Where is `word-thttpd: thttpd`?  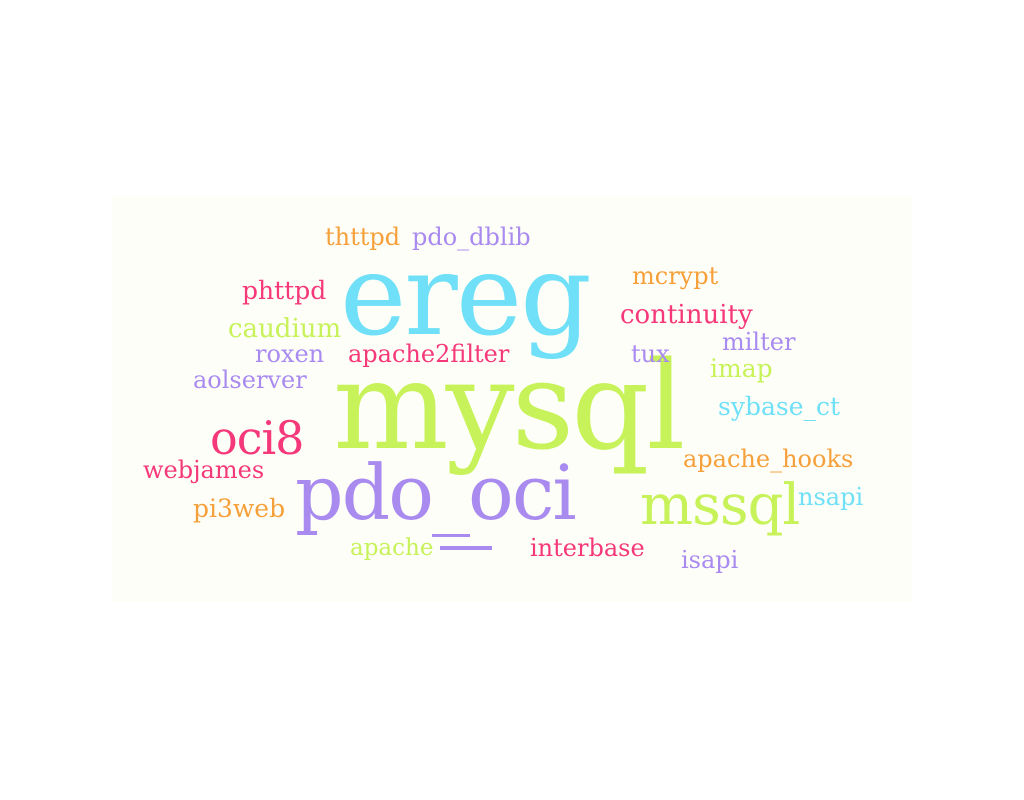 word-thttpd: thttpd is located at coordinates (362, 237).